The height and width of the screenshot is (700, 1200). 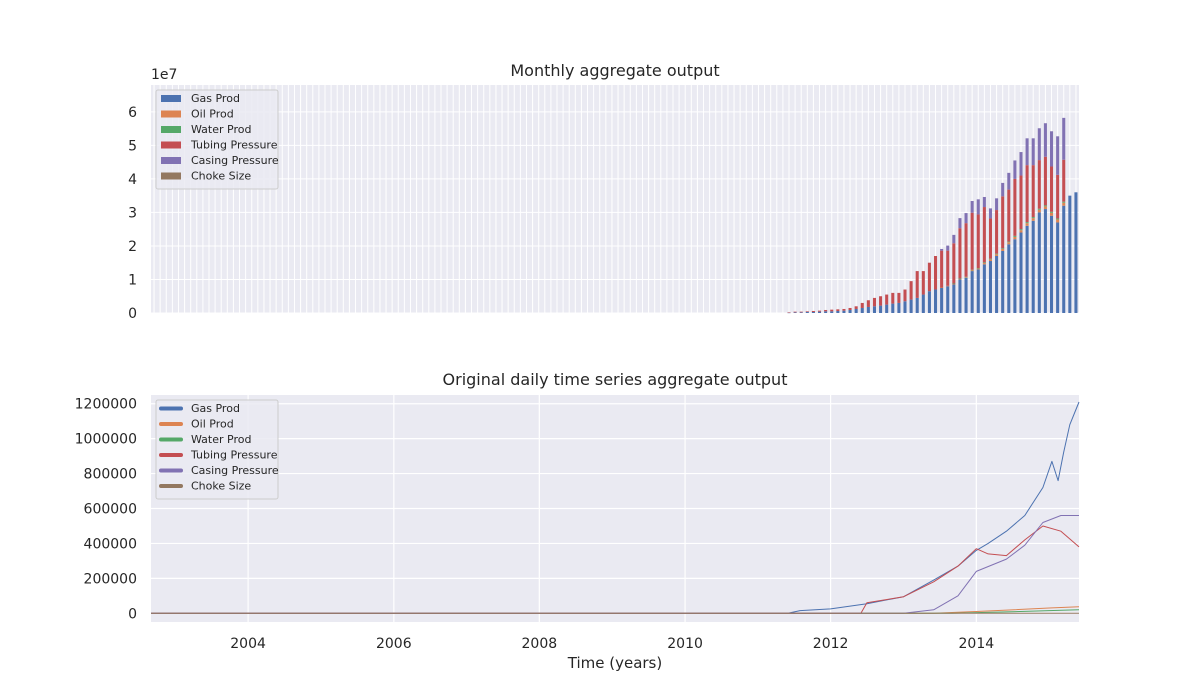 I want to click on line-chart-x-tick: 2004, so click(x=248, y=644).